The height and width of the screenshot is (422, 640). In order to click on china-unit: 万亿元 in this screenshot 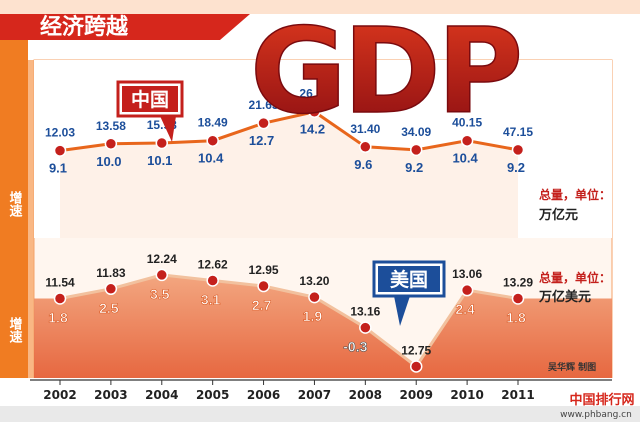, I will do `click(558, 215)`.